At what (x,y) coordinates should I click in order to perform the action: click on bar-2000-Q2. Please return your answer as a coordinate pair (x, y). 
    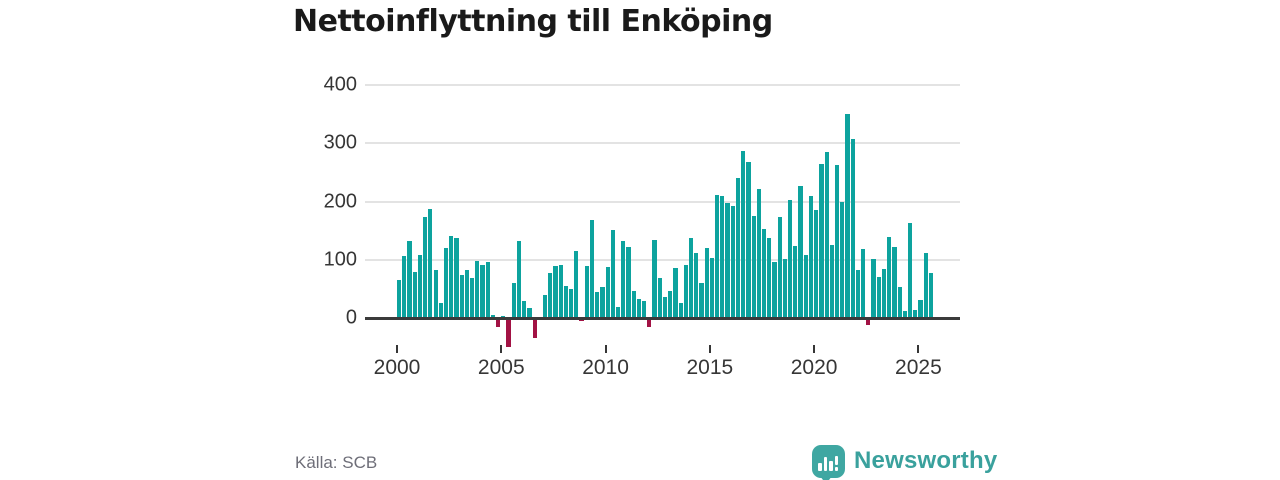
    Looking at the image, I should click on (404, 287).